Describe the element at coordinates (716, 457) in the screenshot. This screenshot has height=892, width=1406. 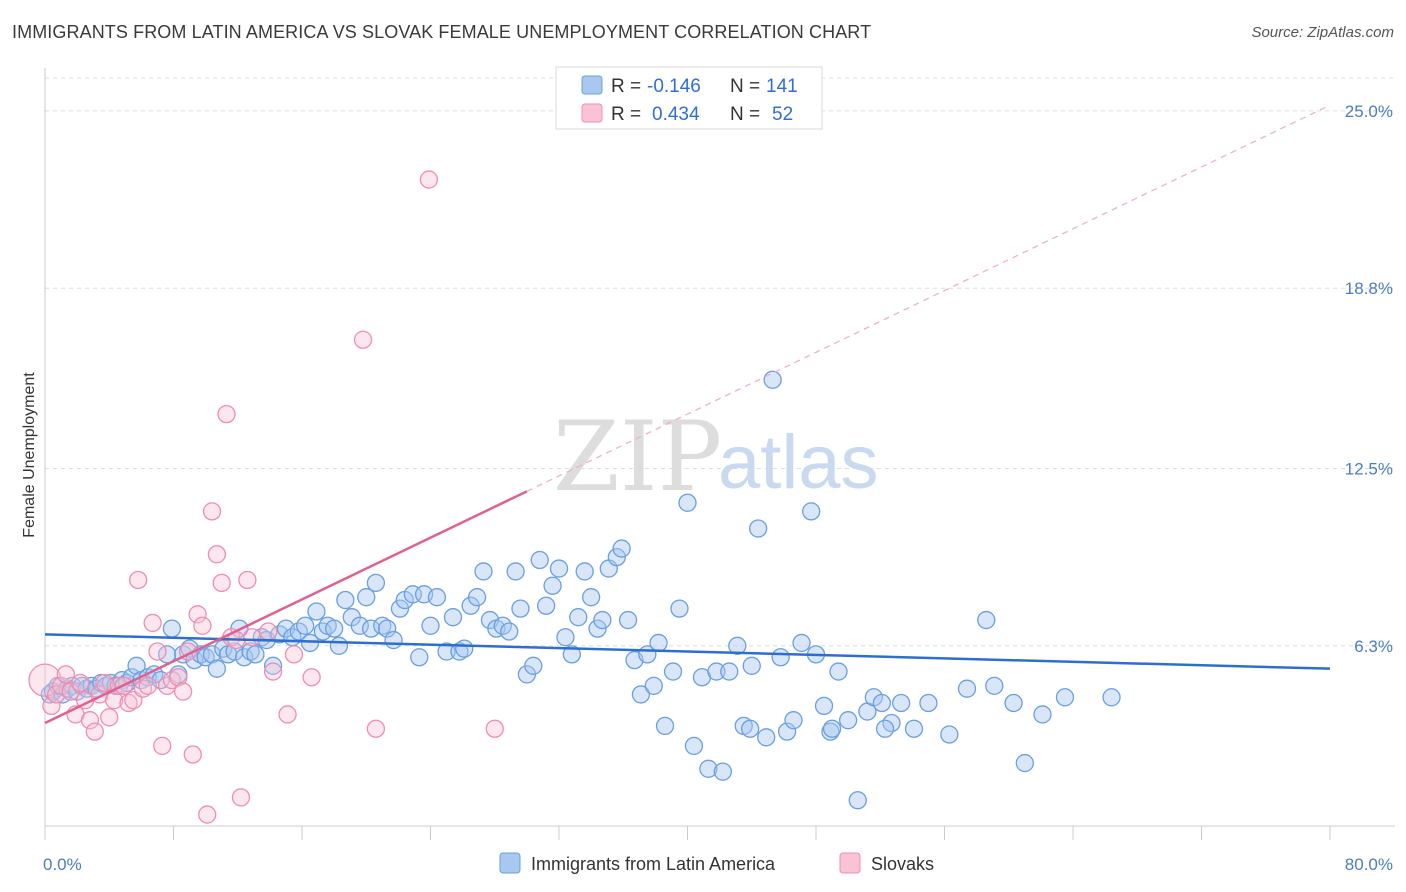
I see `watermark: ZIP atlas` at that location.